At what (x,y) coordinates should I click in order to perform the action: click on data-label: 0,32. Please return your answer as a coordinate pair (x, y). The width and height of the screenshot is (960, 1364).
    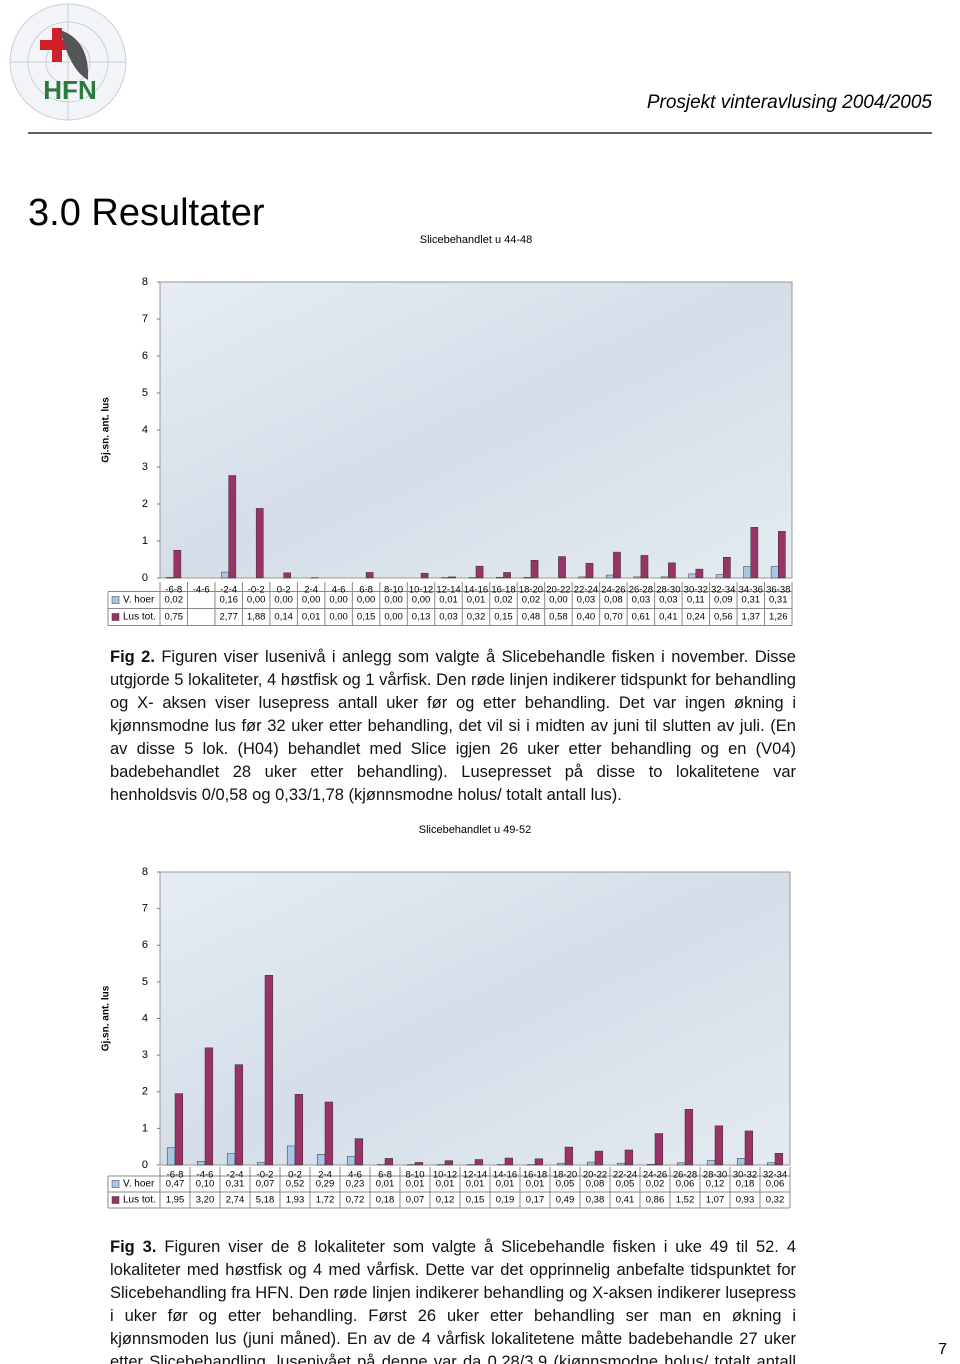
    Looking at the image, I should click on (476, 617).